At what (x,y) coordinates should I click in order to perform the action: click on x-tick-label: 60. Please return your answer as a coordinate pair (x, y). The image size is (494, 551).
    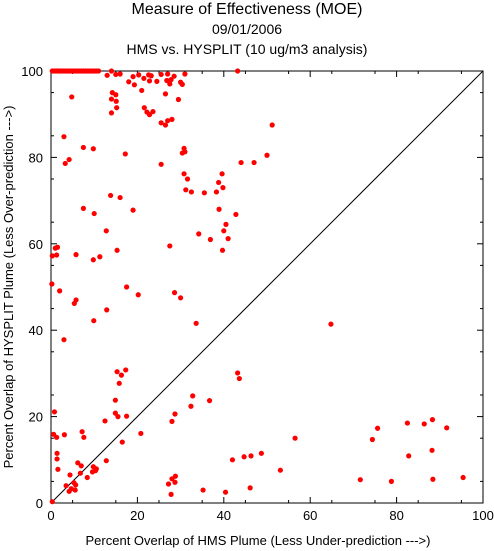
    Looking at the image, I should click on (310, 515).